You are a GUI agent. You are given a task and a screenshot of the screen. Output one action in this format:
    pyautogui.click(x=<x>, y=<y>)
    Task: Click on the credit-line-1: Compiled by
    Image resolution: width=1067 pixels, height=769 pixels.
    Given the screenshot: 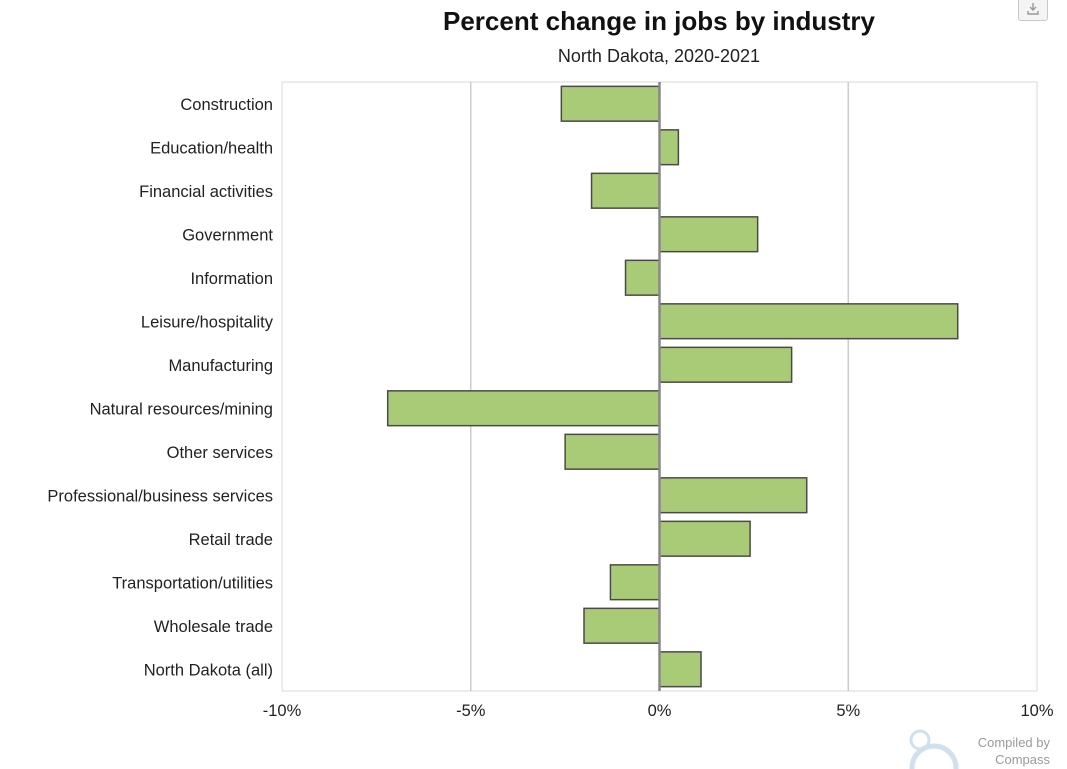 What is the action you would take?
    pyautogui.click(x=1013, y=742)
    